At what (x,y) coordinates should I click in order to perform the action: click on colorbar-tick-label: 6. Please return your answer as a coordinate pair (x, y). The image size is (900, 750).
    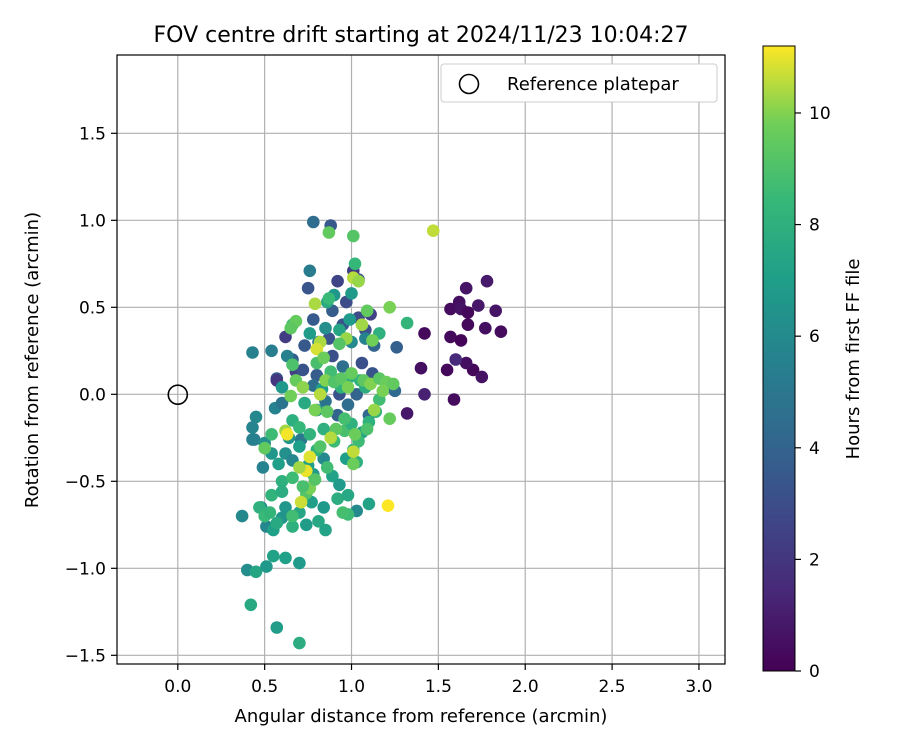
    Looking at the image, I should click on (814, 337).